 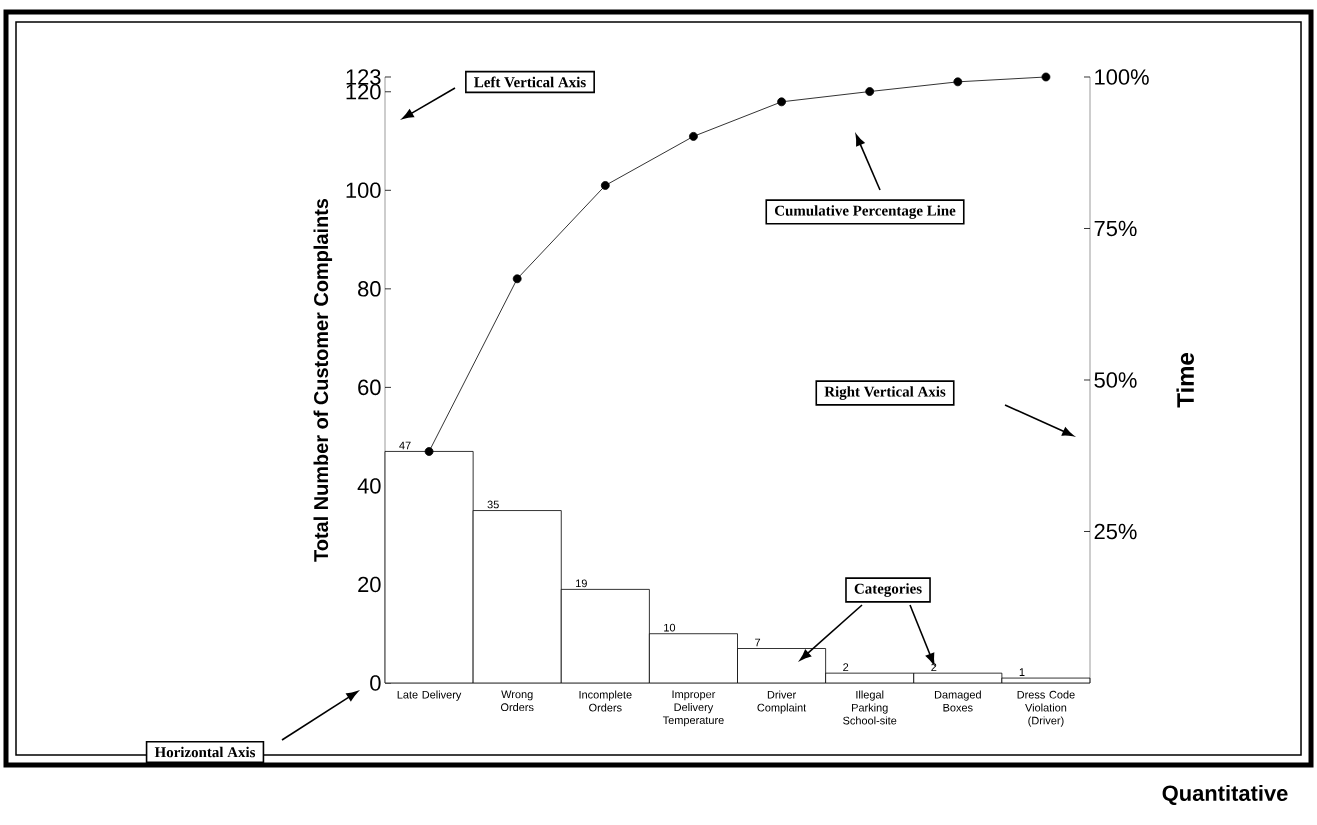 I want to click on y2-tick-label: 50%, so click(x=1115, y=380).